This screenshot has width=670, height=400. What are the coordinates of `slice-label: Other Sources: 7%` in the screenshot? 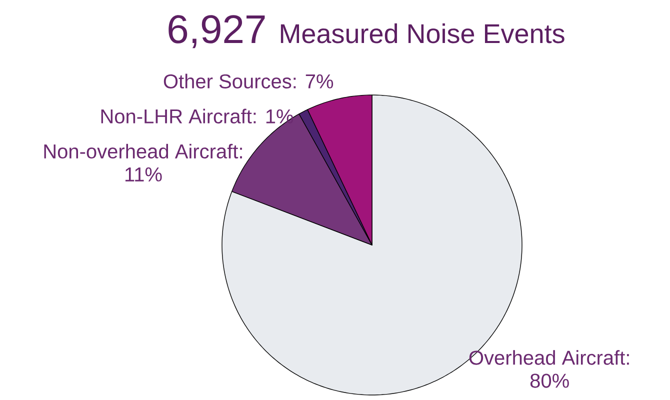 It's located at (249, 81).